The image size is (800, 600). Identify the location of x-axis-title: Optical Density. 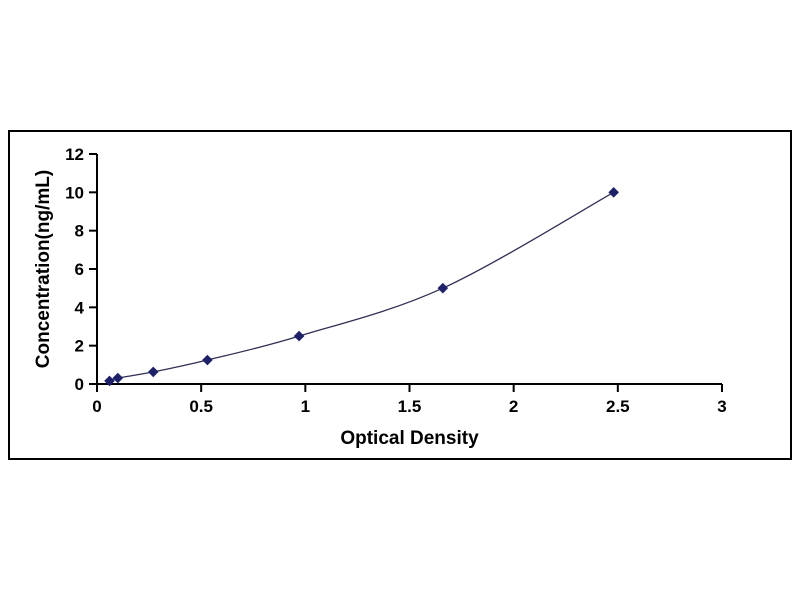
(409, 438).